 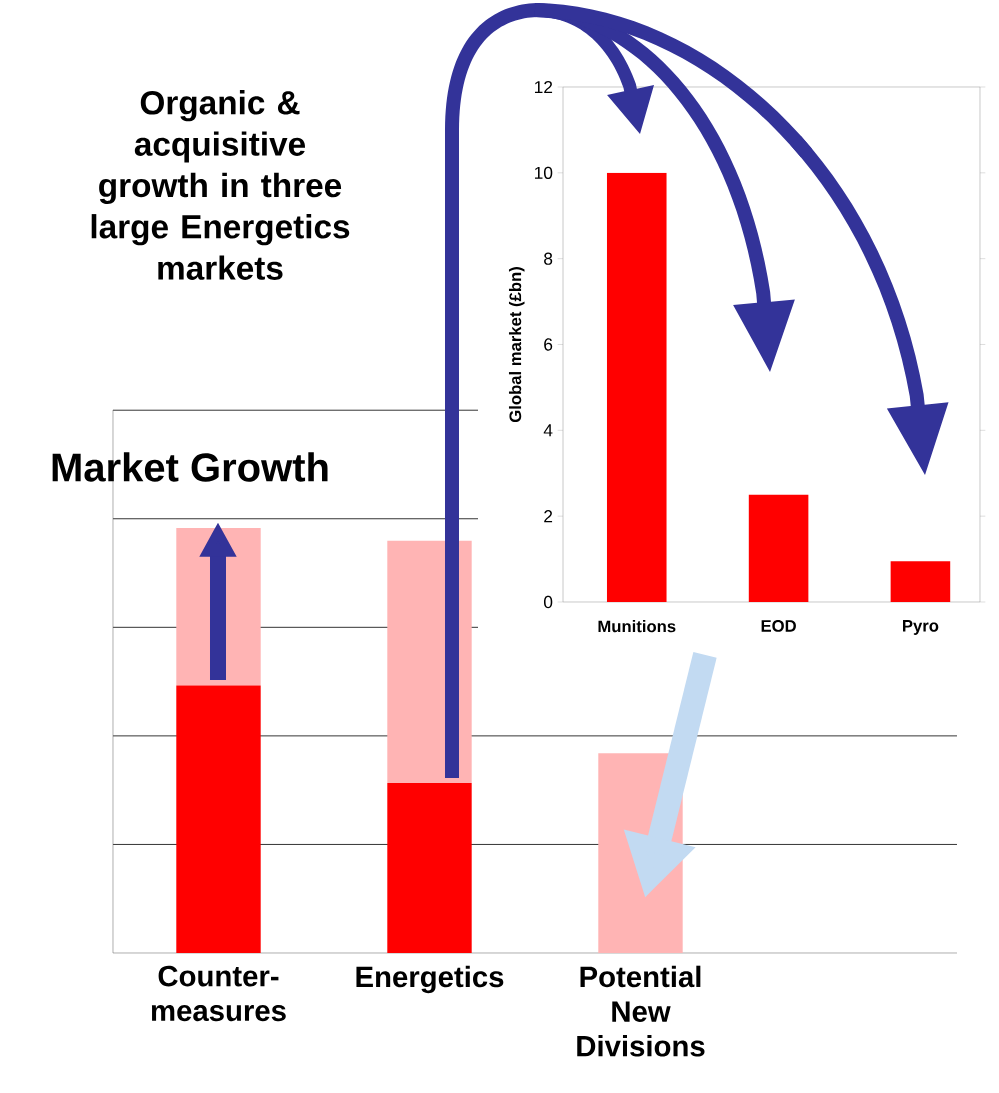 I want to click on x-tick-label: Munitions, so click(x=637, y=626).